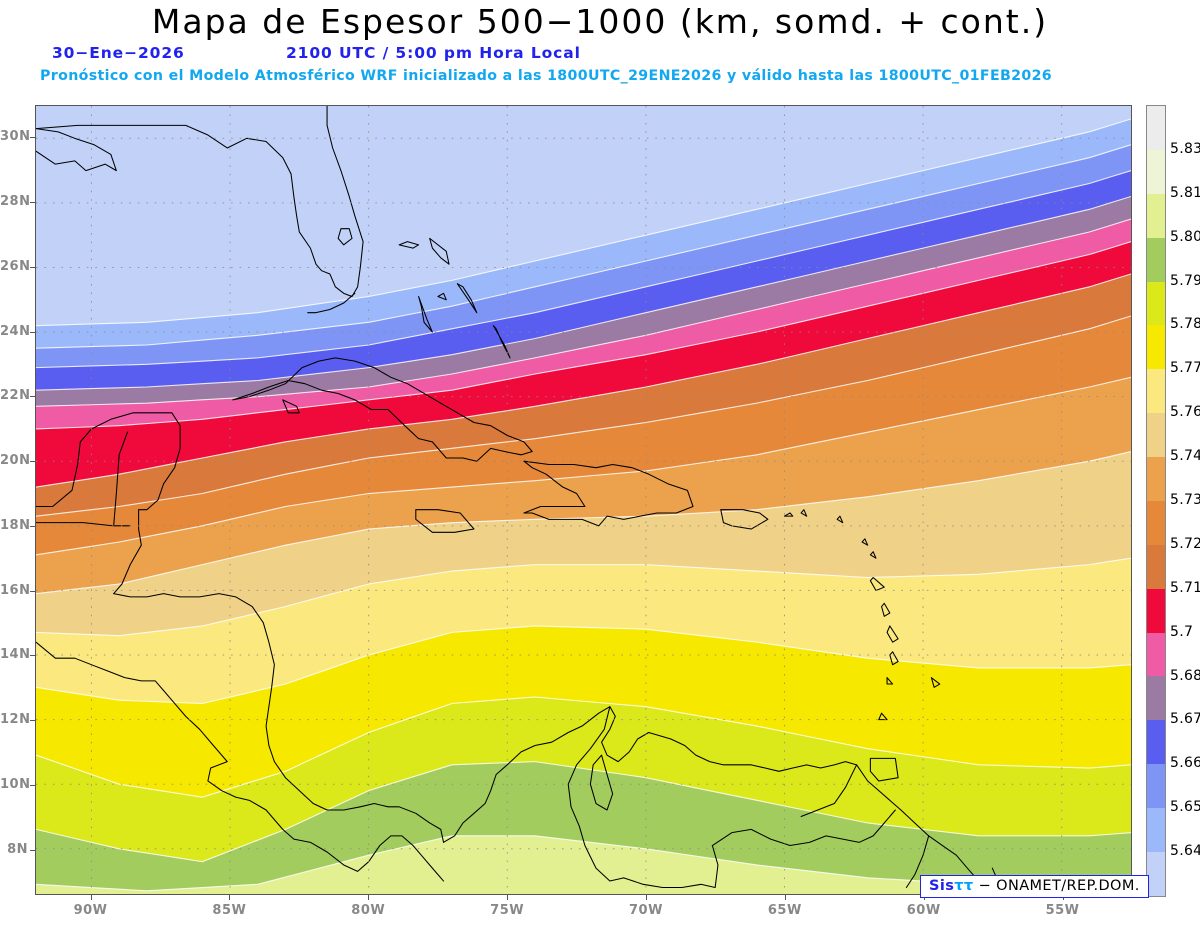 This screenshot has width=1200, height=927. I want to click on colorbar-tick-label: 5.795, so click(1185, 280).